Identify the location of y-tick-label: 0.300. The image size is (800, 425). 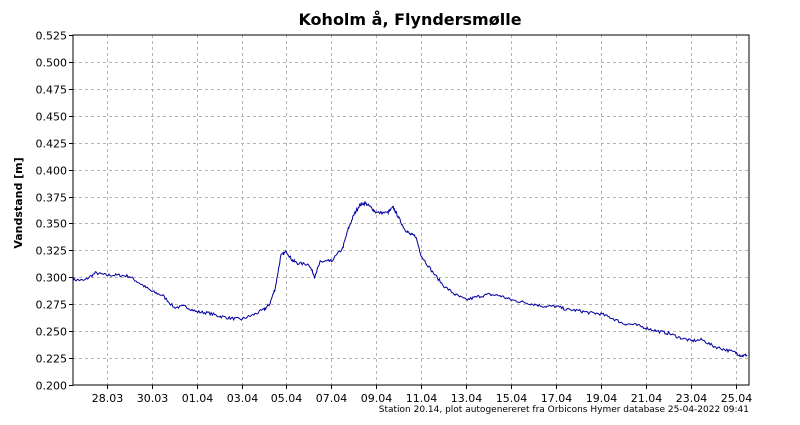
(52, 278).